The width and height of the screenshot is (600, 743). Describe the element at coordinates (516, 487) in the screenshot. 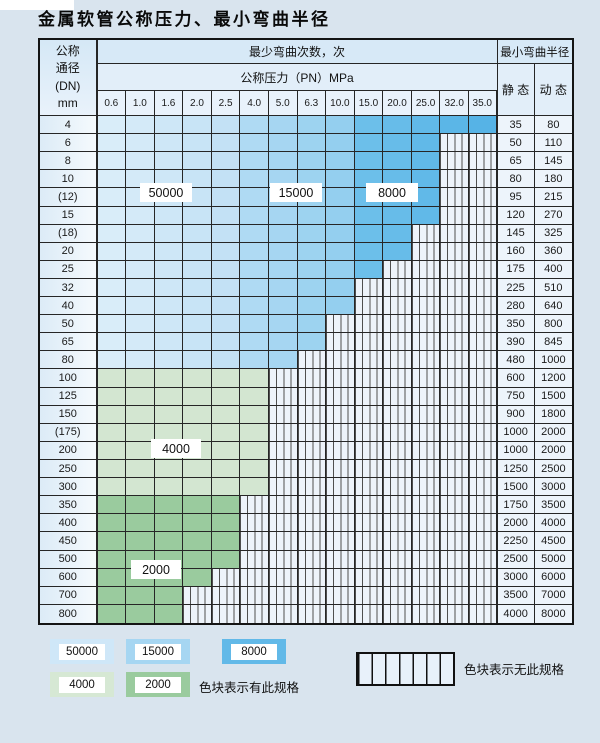

I see `static-cell: 1500` at that location.